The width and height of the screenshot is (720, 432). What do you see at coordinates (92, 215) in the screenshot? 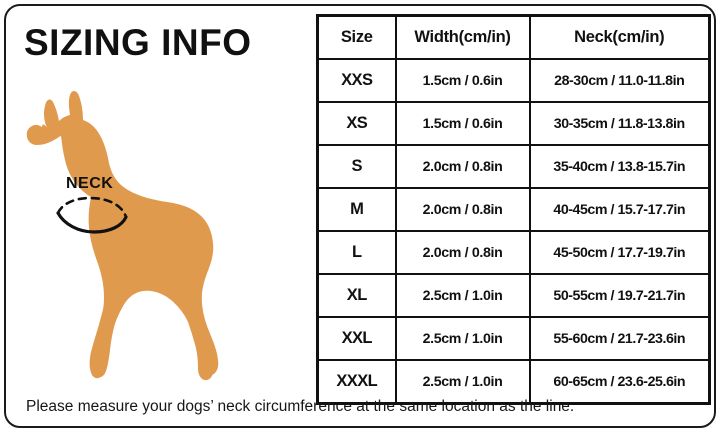
I see `neck-measure-ellipse` at bounding box center [92, 215].